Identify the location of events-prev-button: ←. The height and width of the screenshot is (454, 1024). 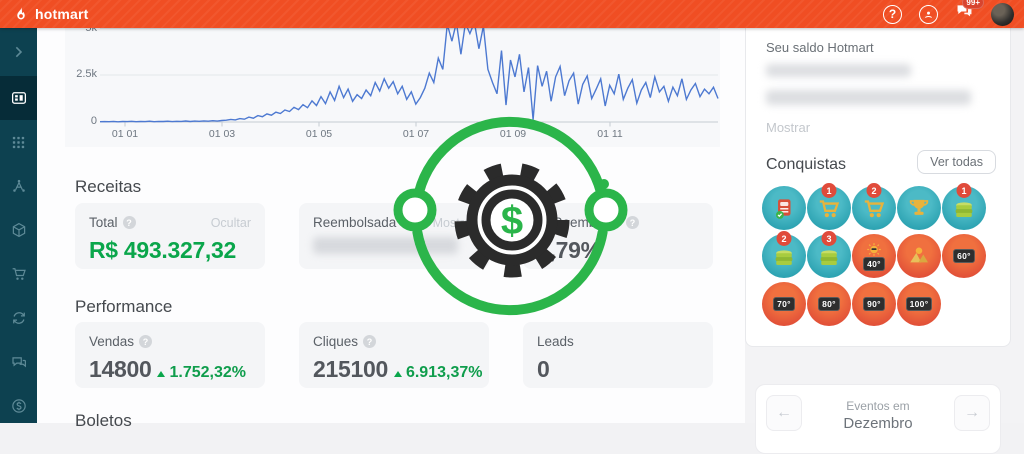
(784, 413).